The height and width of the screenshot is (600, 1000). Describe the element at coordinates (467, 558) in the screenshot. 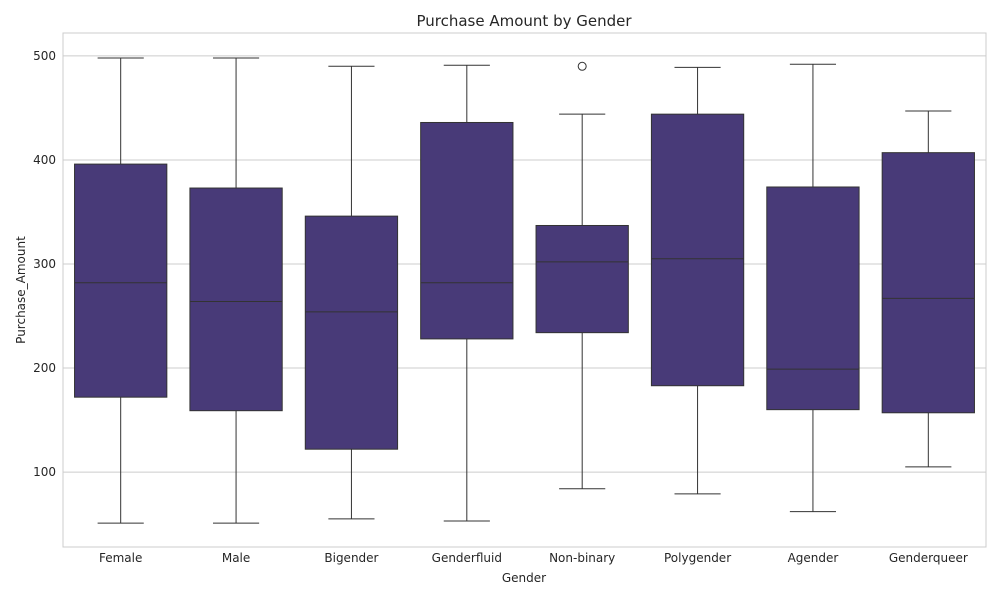

I see `x-tick-label: Genderfluid` at that location.